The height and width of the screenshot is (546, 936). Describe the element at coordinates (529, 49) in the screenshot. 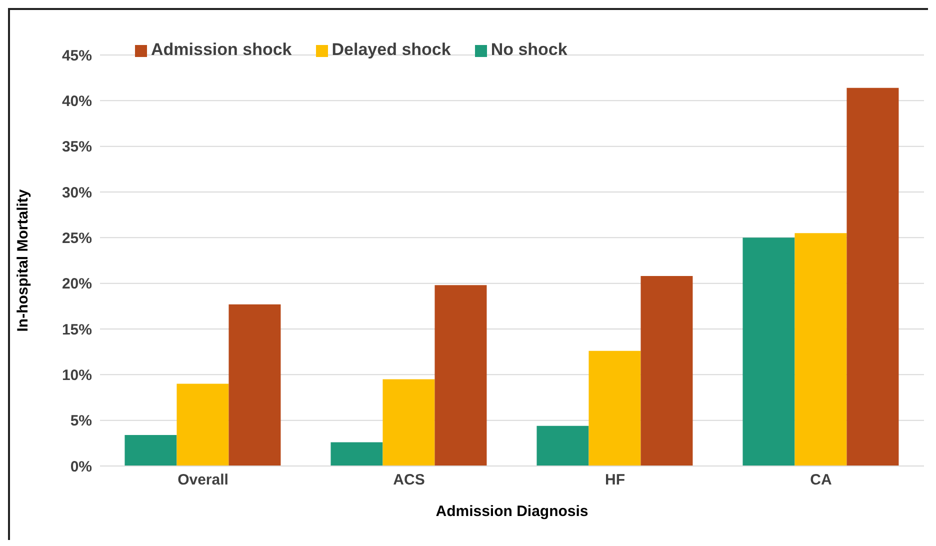

I see `legend-label: No shock` at that location.